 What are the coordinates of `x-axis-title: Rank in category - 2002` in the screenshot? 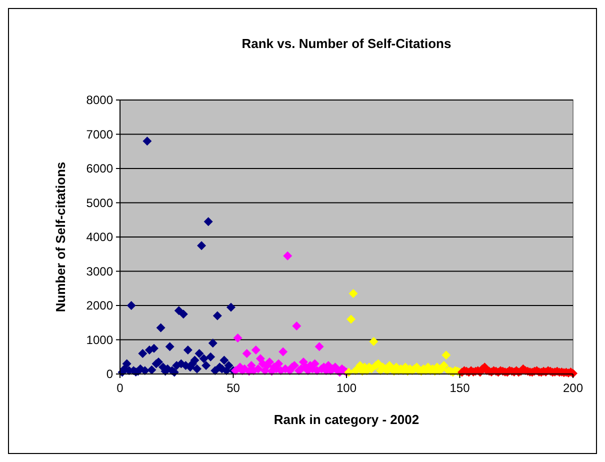 It's located at (347, 419).